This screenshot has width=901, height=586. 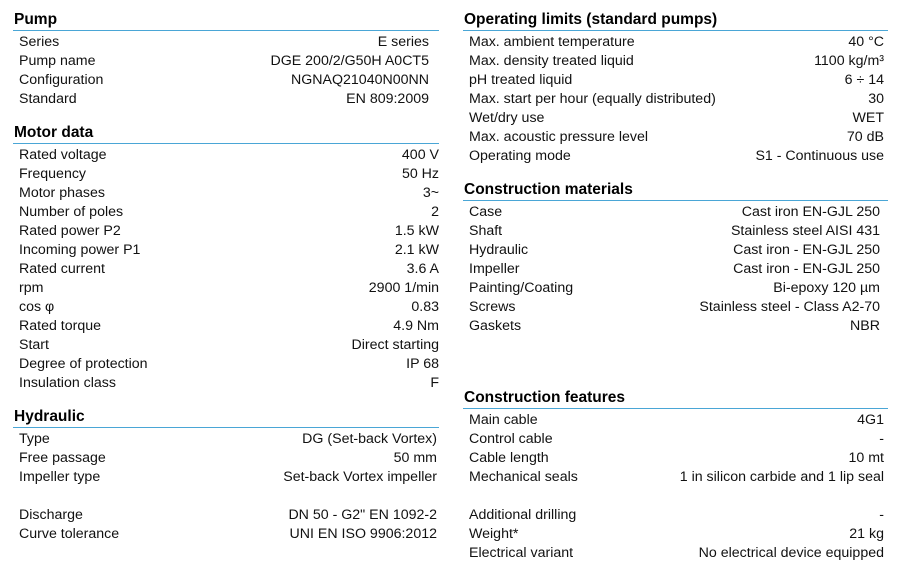 I want to click on spec-label: Max. acoustic pressure level, so click(x=558, y=137).